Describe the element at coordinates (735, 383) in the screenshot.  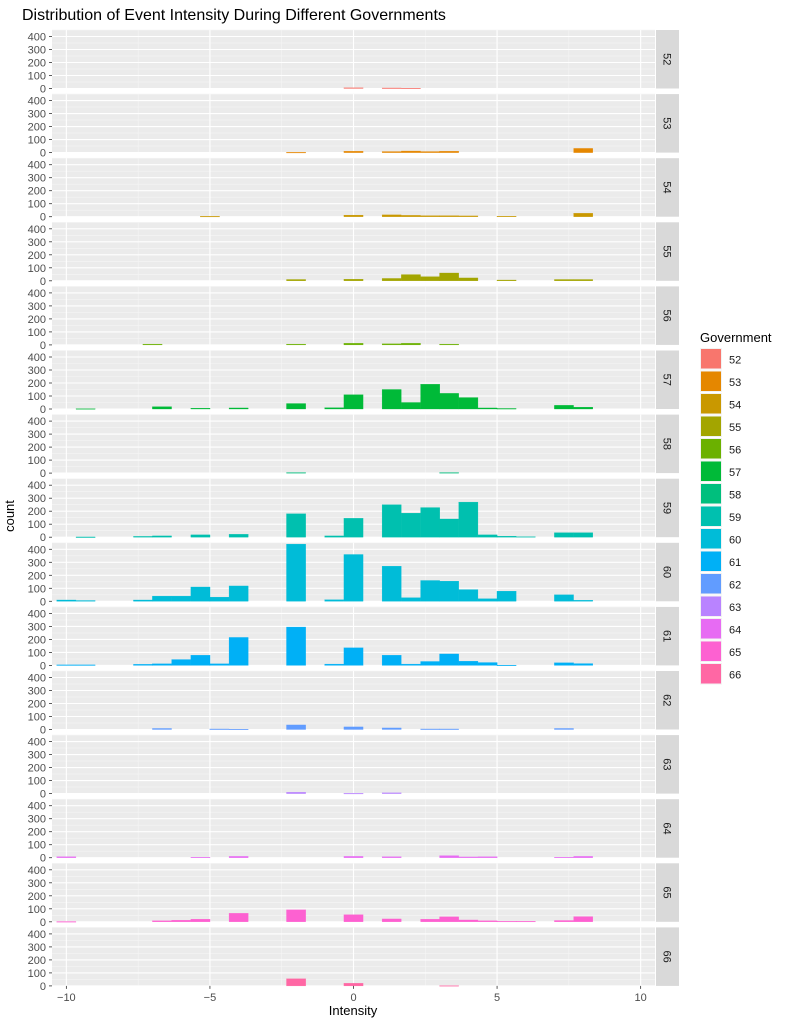
I see `legend-label: 53` at that location.